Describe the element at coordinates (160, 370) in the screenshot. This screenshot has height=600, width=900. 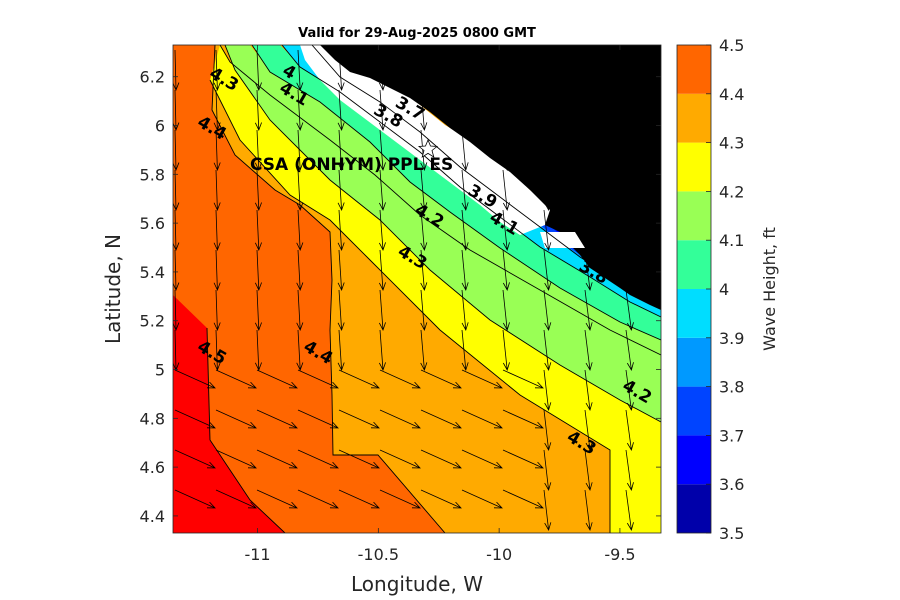
I see `y-tick-label: 5` at that location.